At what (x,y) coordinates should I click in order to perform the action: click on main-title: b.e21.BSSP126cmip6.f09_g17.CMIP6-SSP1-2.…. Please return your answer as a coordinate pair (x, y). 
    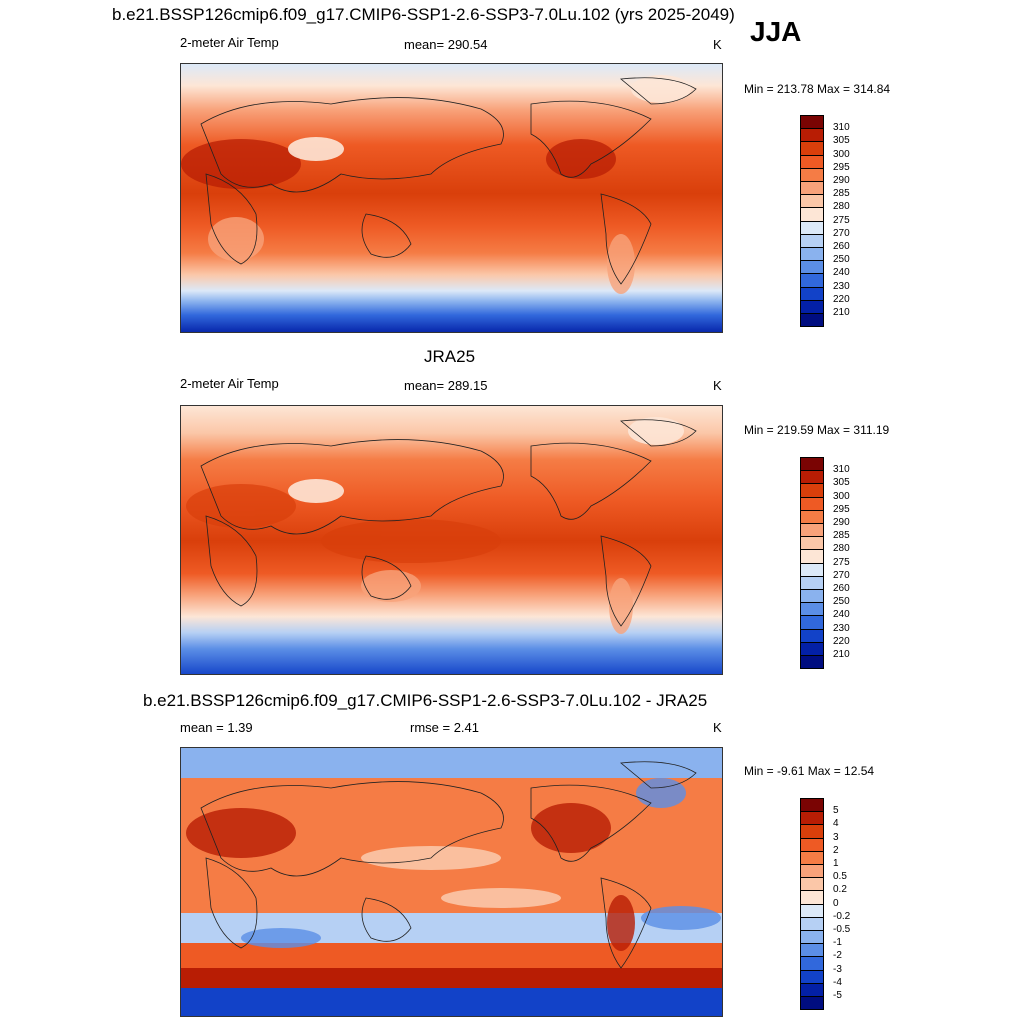
    Looking at the image, I should click on (423, 14).